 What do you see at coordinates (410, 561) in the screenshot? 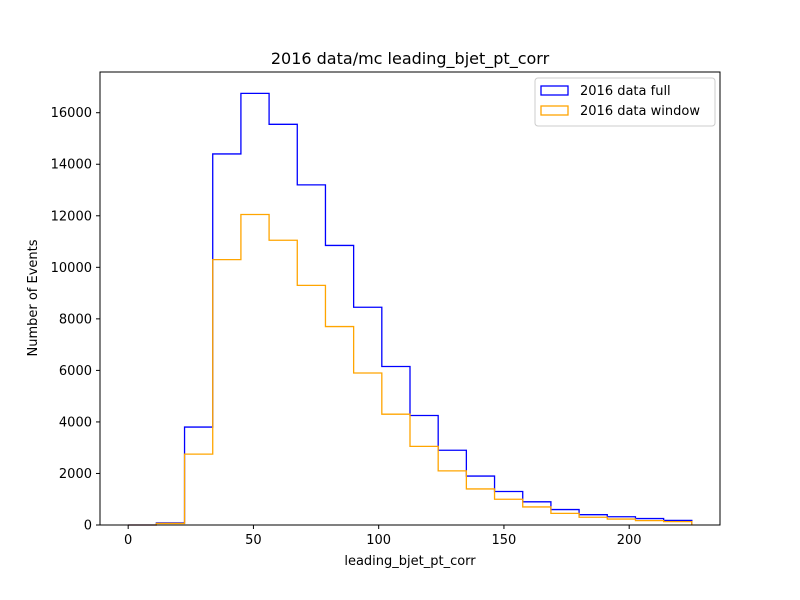
I see `x-axis-label: leading_bjet_pt_corr` at bounding box center [410, 561].